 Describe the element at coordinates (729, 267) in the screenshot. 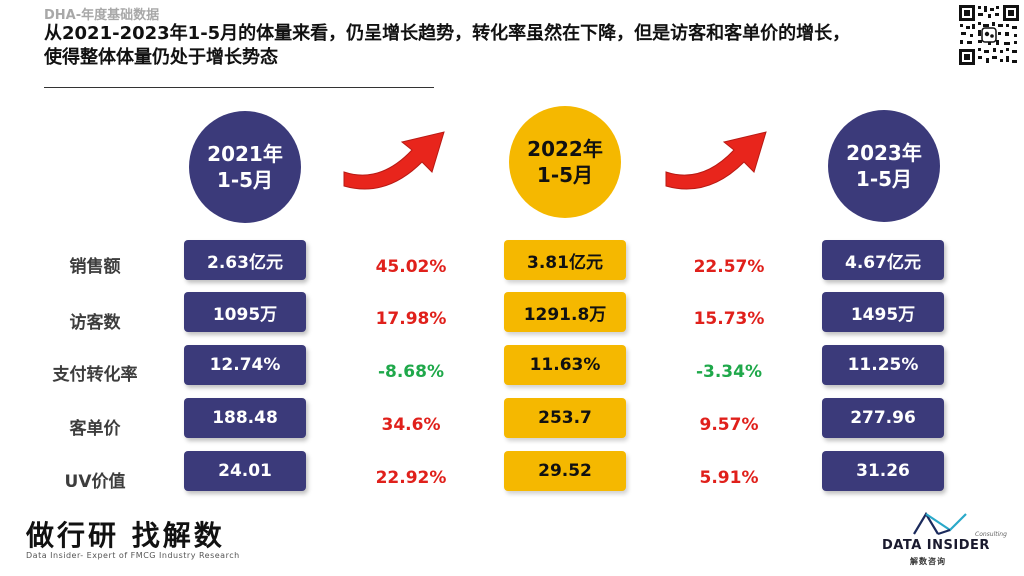

I see `growth-2022-2023-sales: 22.57%` at that location.